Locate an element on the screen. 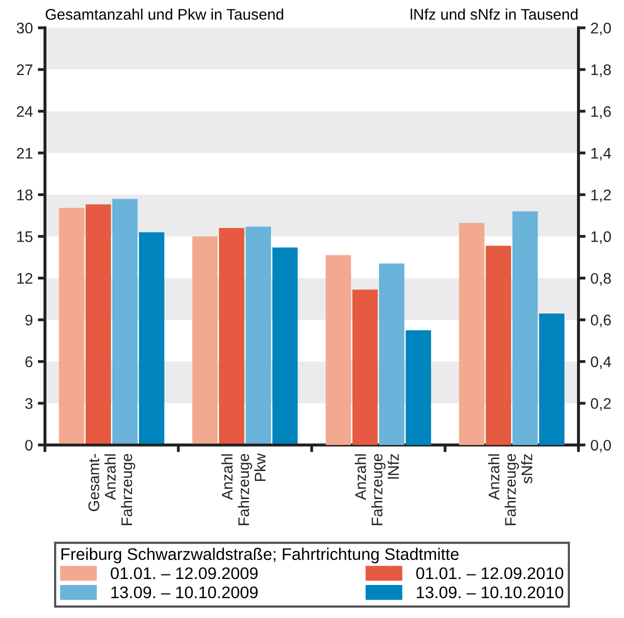 This screenshot has height=618, width=624. y2-axis-title: lNfz und sNfz in Tausend is located at coordinates (494, 14).